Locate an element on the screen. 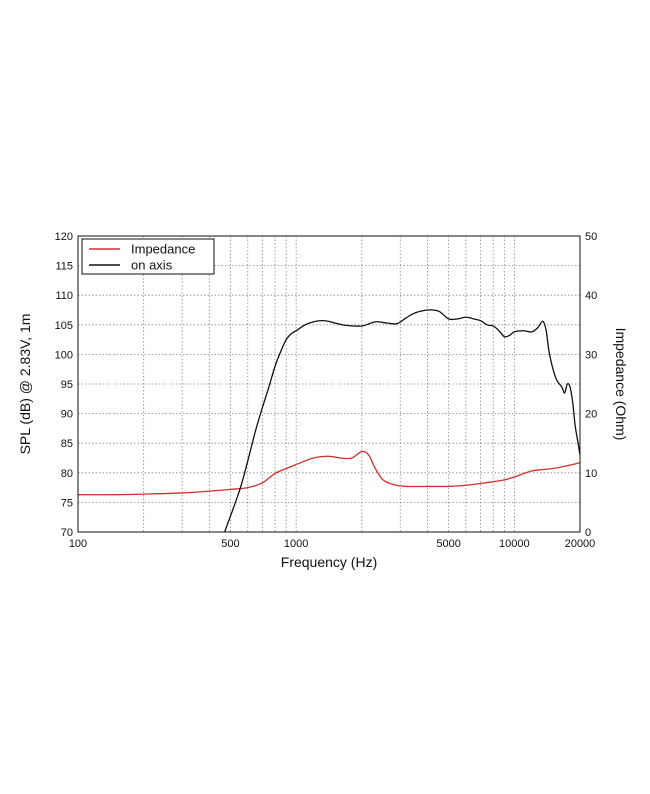 The image size is (650, 794). y-tick-label: 120 is located at coordinates (64, 237).